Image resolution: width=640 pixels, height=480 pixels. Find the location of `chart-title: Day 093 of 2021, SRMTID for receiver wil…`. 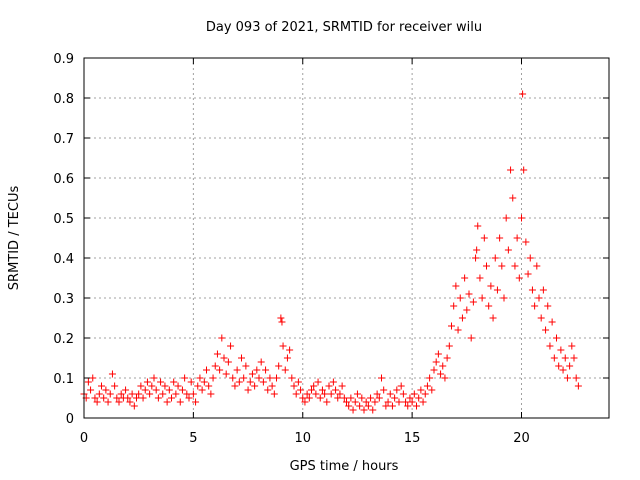

chart-title: Day 093 of 2021, SRMTID for receiver wil… is located at coordinates (344, 27).